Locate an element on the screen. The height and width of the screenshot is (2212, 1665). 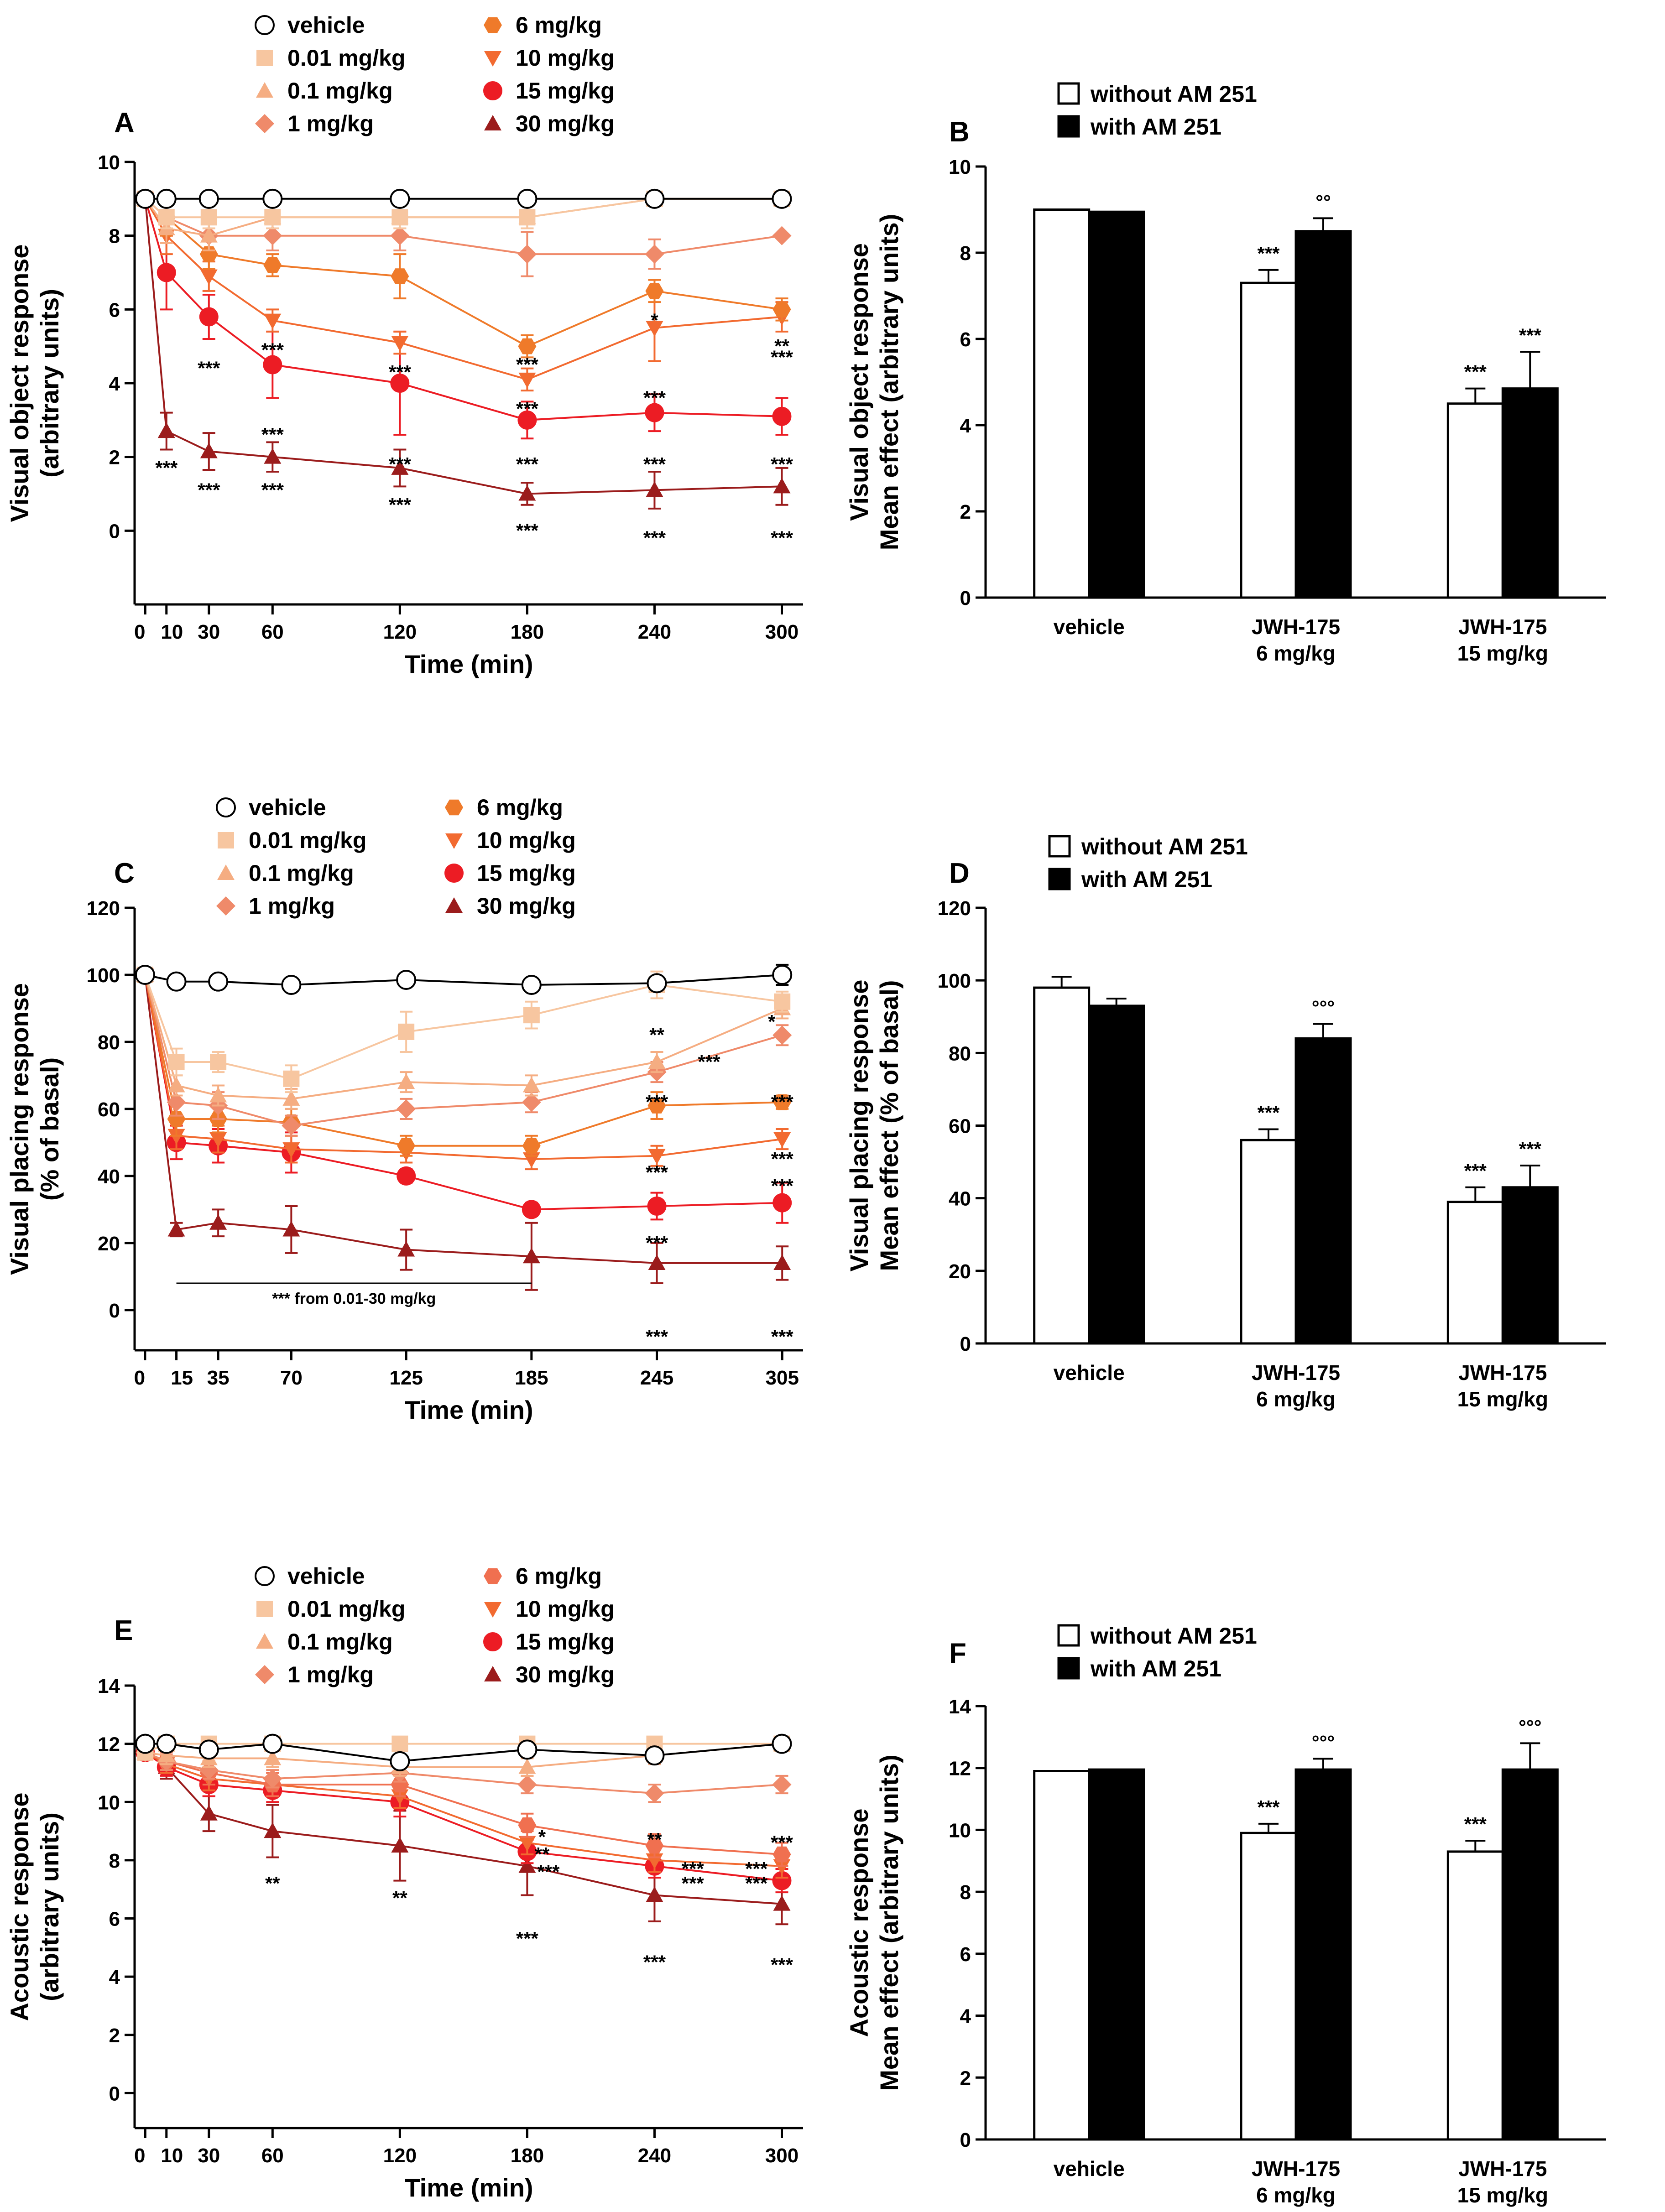
panel-letter-d: D is located at coordinates (959, 874).